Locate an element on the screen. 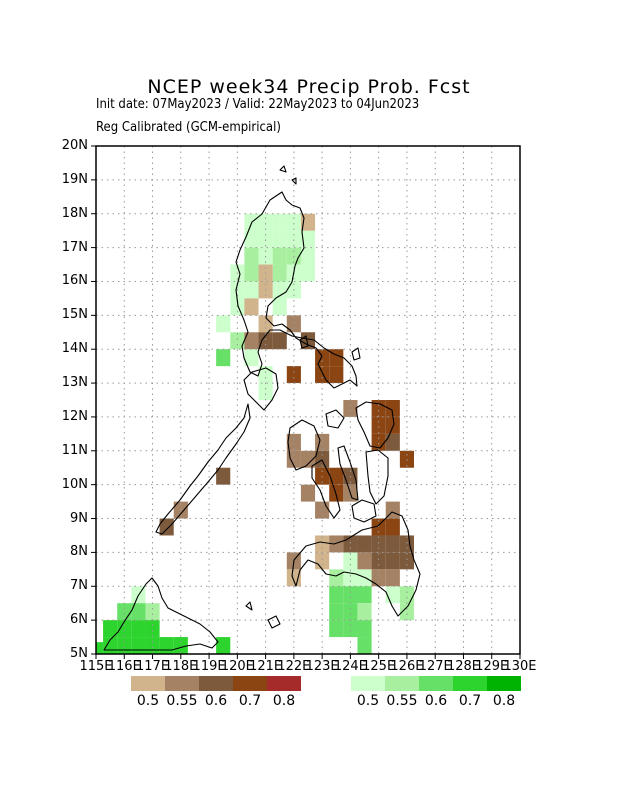  panay-coastline is located at coordinates (304, 445).